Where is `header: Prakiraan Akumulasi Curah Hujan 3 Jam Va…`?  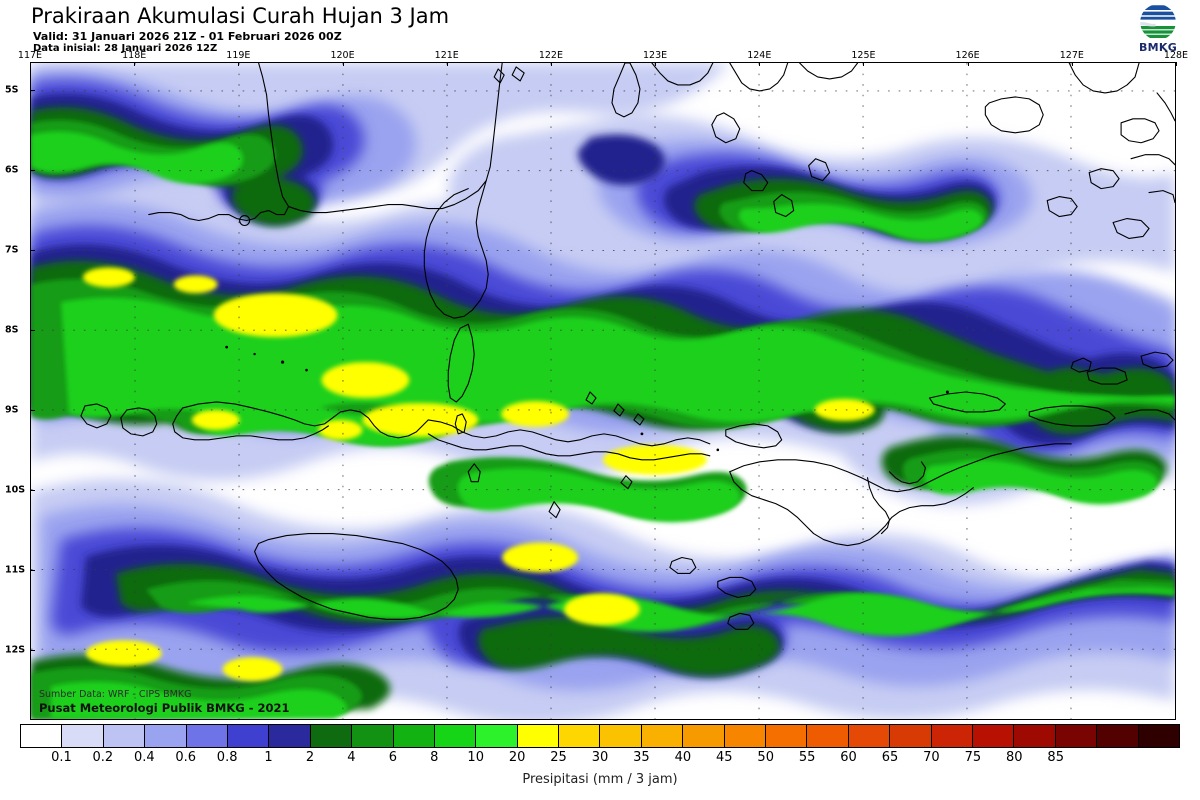 header: Prakiraan Akumulasi Curah Hujan 3 Jam Va… is located at coordinates (600, 31).